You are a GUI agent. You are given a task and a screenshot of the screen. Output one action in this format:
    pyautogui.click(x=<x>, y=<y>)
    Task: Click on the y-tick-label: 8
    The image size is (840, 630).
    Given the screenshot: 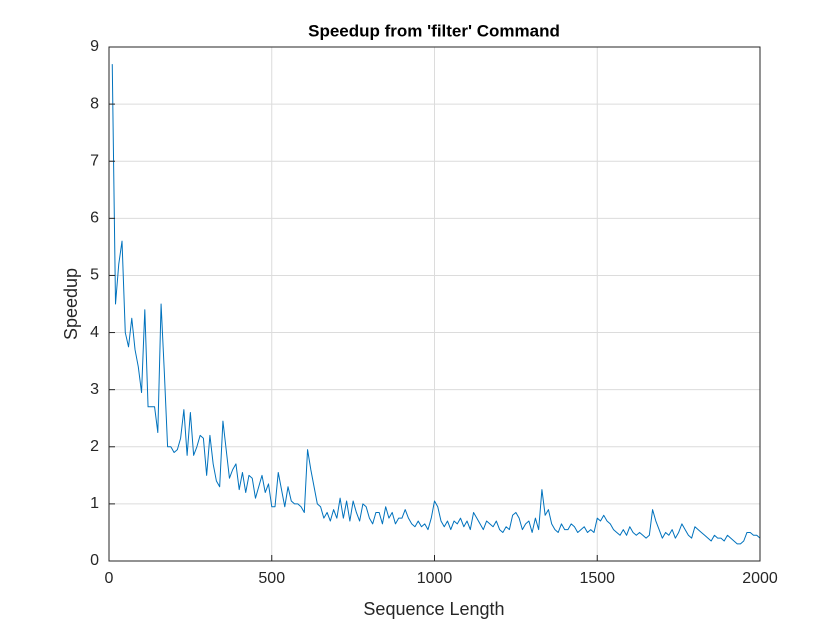 What is the action you would take?
    pyautogui.click(x=94, y=103)
    